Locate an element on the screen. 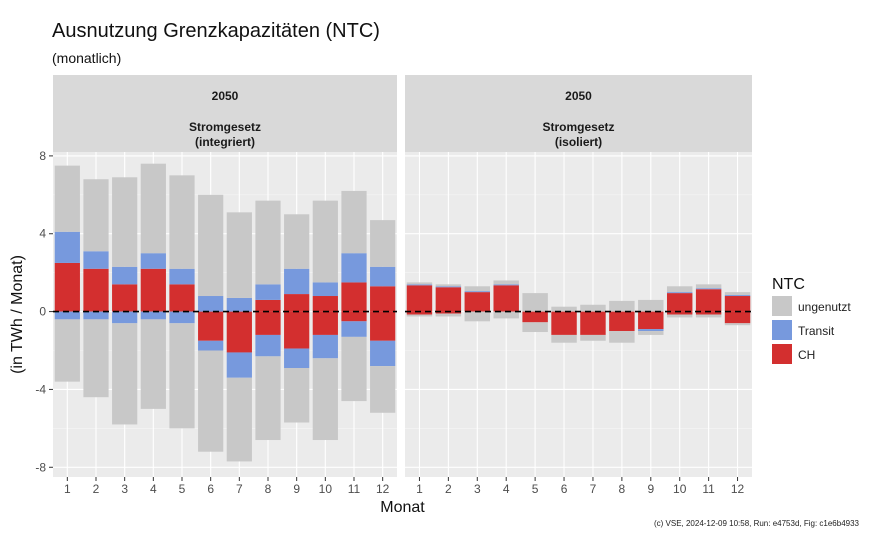 The height and width of the screenshot is (540, 873). x-tick-label: 8 is located at coordinates (268, 489).